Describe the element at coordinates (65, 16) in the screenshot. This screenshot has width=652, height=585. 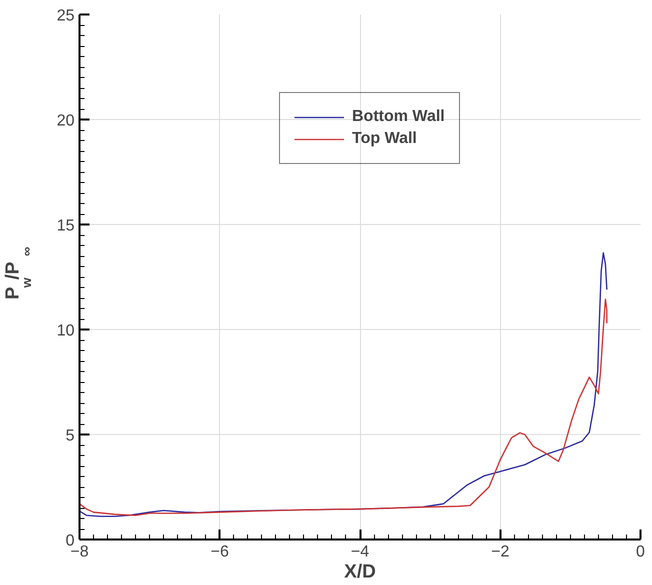
I see `y-tick-label: 25` at that location.